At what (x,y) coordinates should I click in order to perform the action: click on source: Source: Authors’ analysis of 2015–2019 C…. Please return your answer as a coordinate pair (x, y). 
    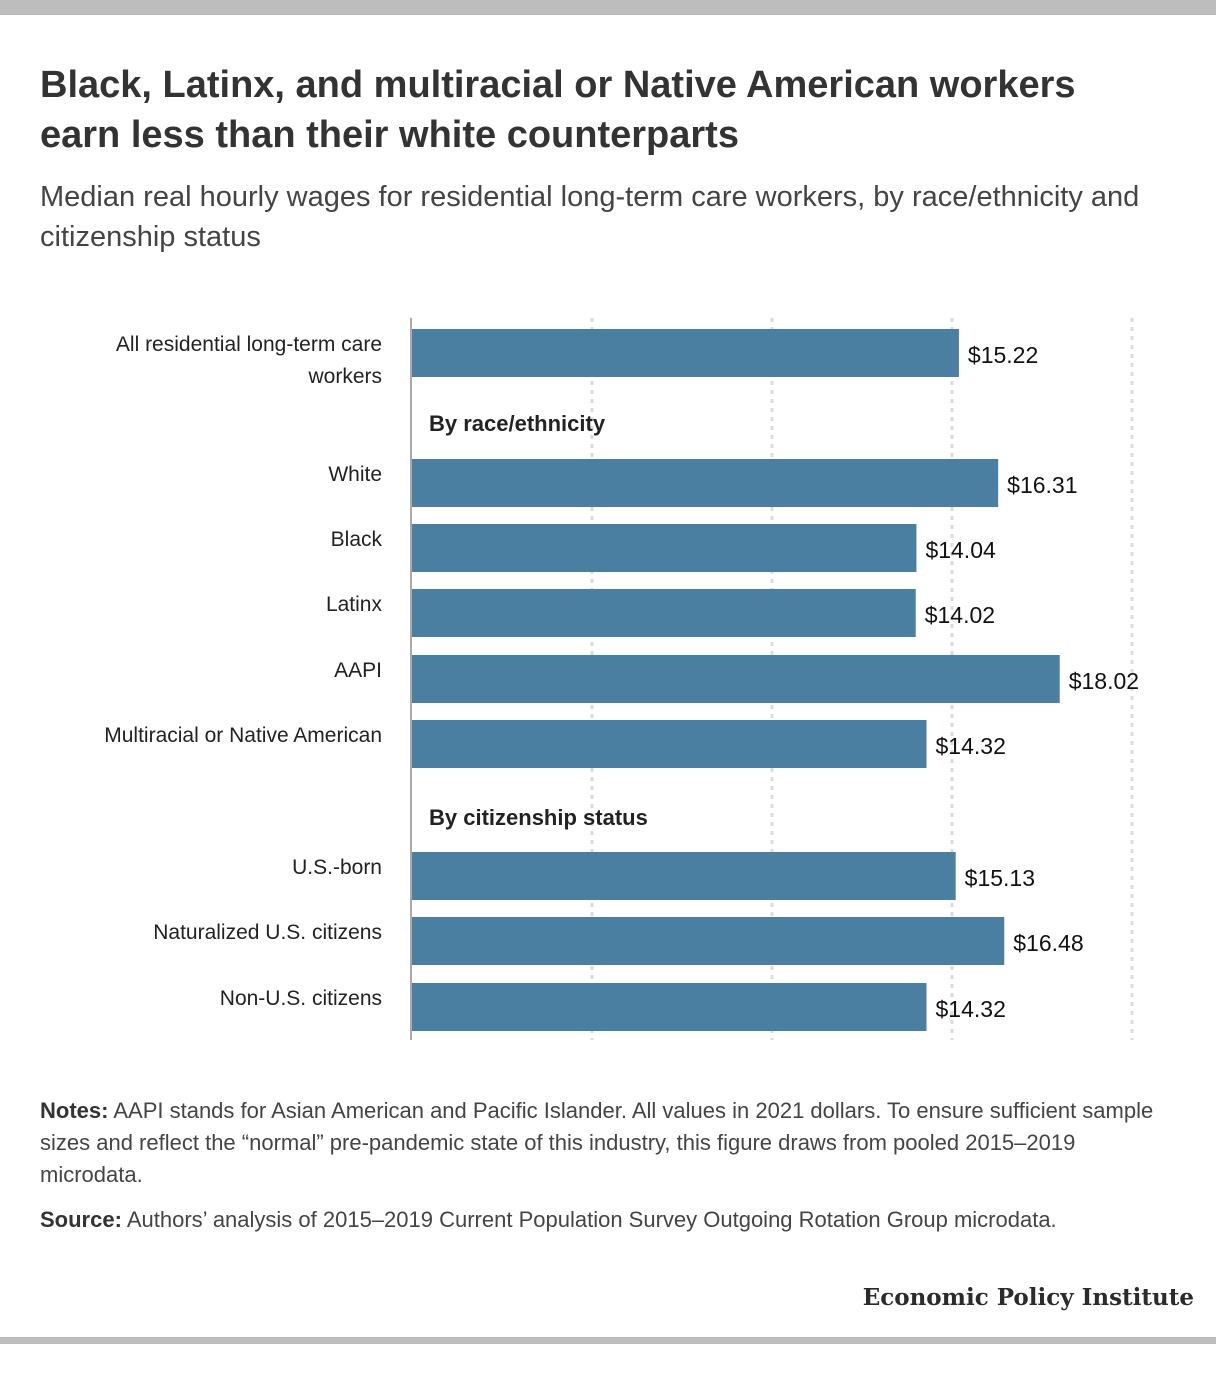
    Looking at the image, I should click on (605, 1220).